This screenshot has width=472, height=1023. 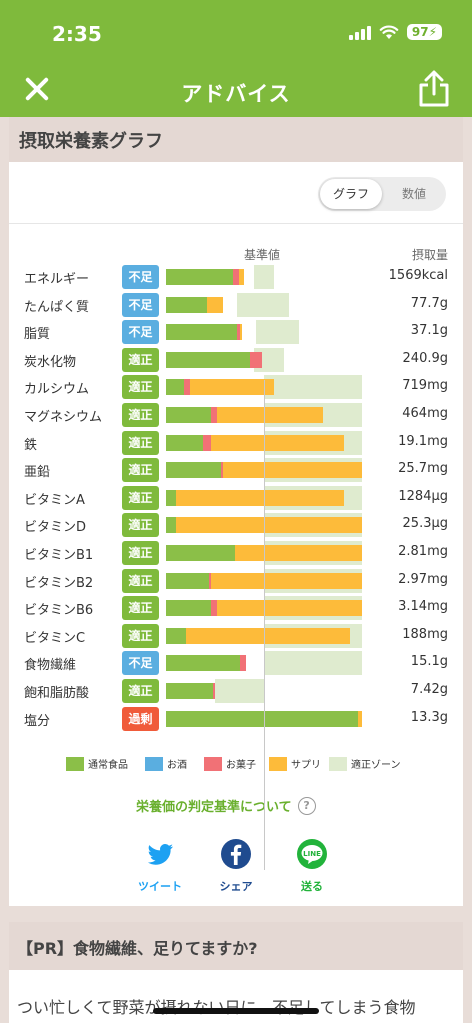 What do you see at coordinates (425, 634) in the screenshot?
I see `intake-value: 188mg` at bounding box center [425, 634].